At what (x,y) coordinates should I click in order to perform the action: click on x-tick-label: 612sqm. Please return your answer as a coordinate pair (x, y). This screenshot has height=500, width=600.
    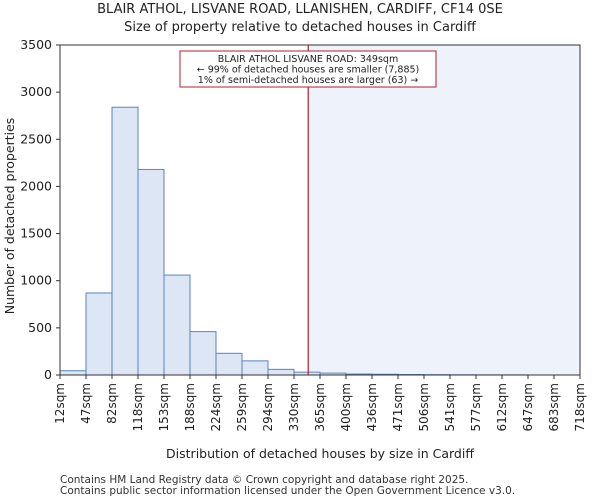
    Looking at the image, I should click on (502, 407).